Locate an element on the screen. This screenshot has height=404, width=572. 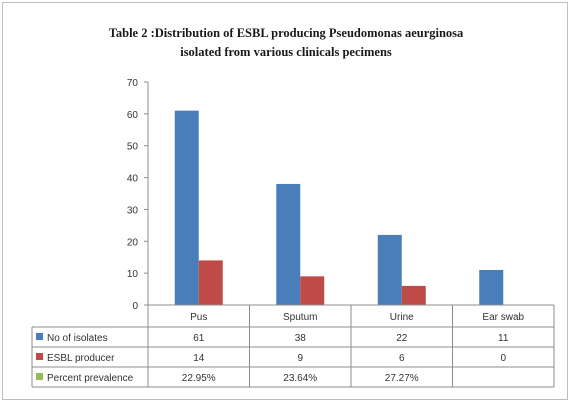
x-category-label: Urine is located at coordinates (402, 317).